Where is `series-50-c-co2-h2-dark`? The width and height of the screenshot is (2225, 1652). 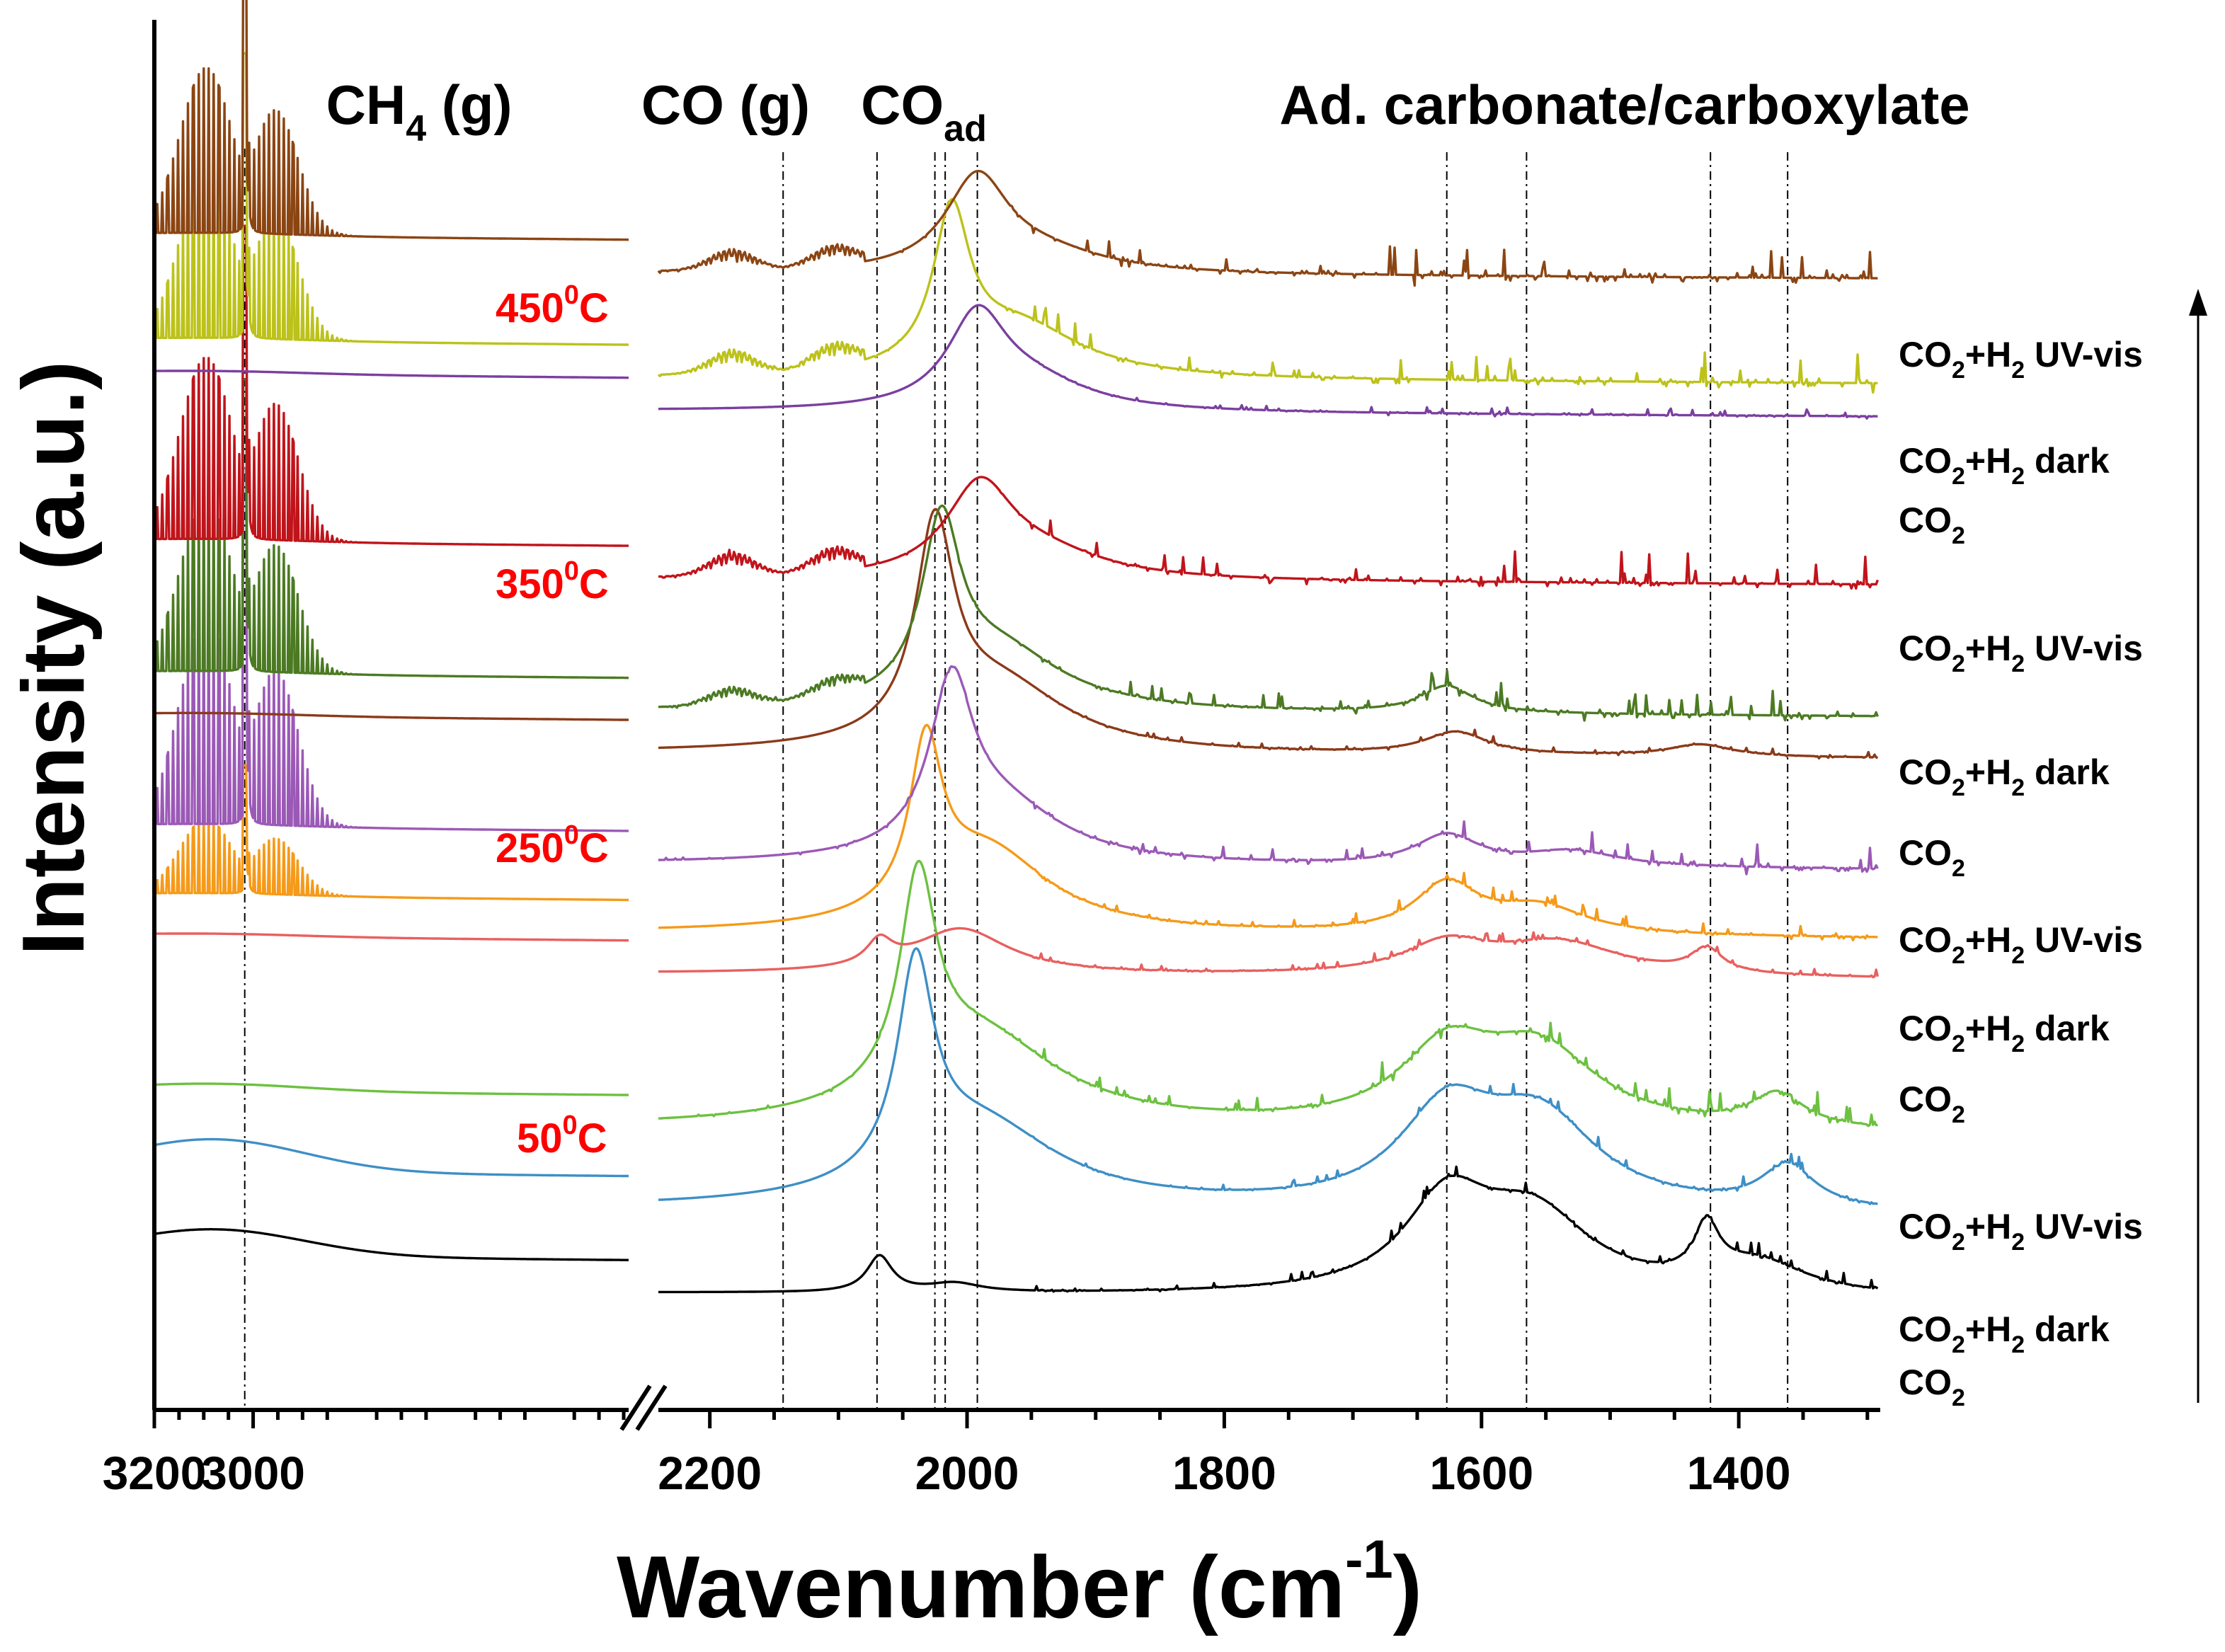 series-50-c-co2-h2-dark is located at coordinates (1016, 1076).